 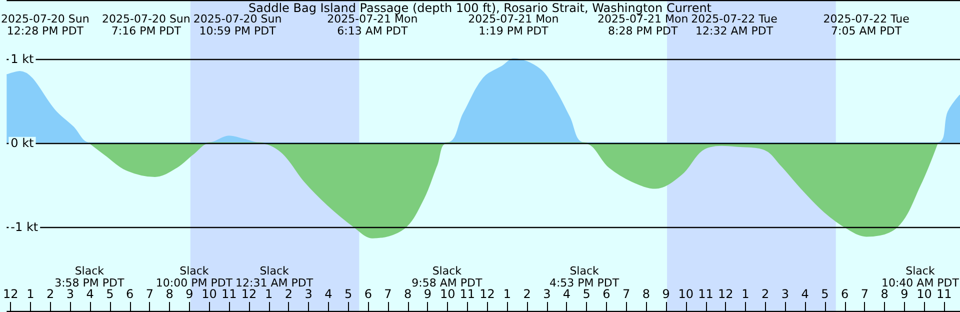 What do you see at coordinates (480, 8) in the screenshot?
I see `chart-title: Saddle Bag Island Passage (depth 100 ft), Rosario Strait, Washington Current` at bounding box center [480, 8].